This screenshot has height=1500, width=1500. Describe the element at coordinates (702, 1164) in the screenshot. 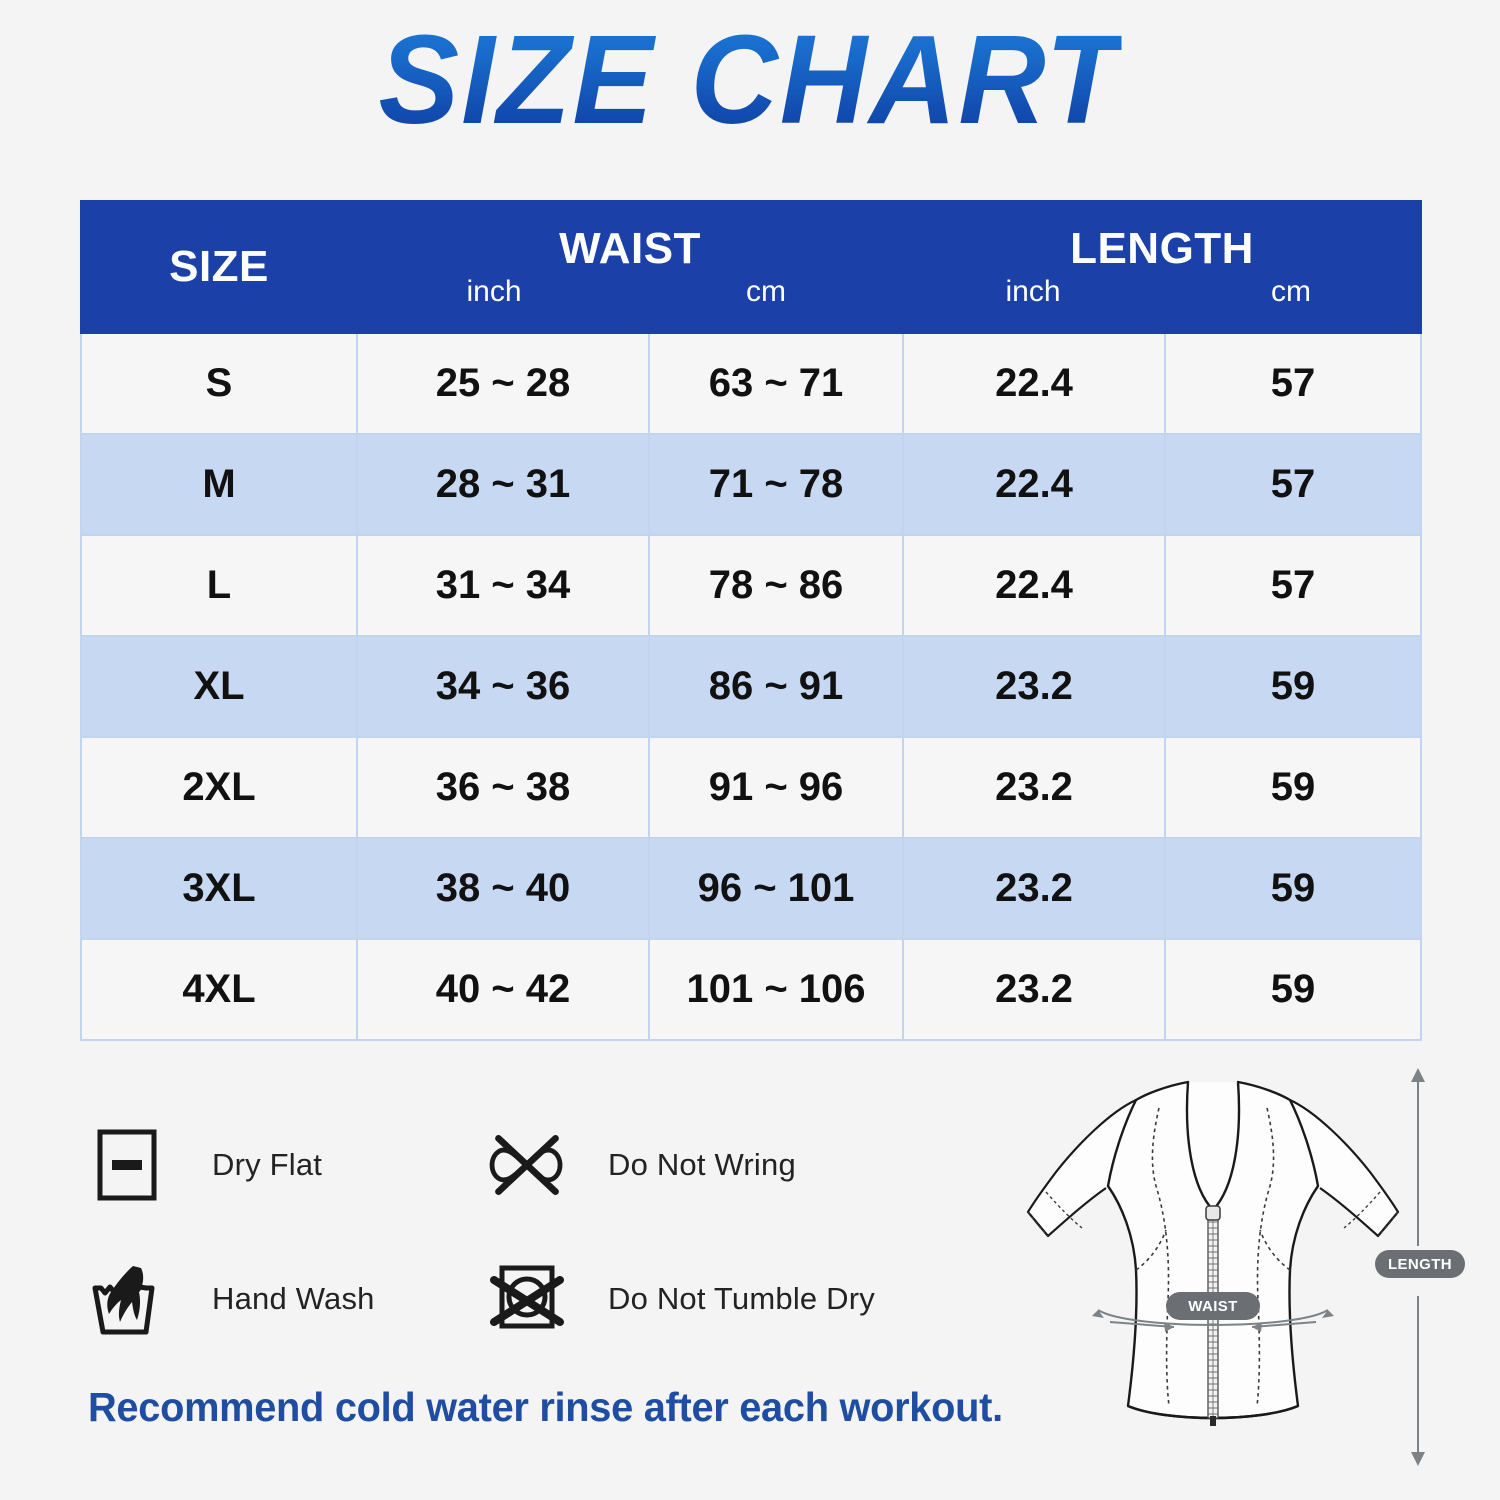

I see `care-label-do-not-wring: Do Not Wring` at that location.